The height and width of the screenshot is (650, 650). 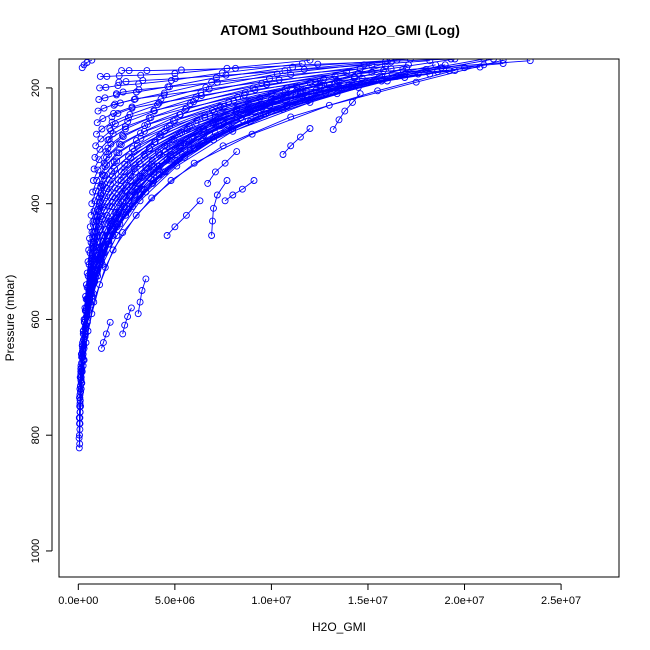 I want to click on chart-title: ATOM1 Southbound H2O_GMI (Log), so click(x=340, y=30).